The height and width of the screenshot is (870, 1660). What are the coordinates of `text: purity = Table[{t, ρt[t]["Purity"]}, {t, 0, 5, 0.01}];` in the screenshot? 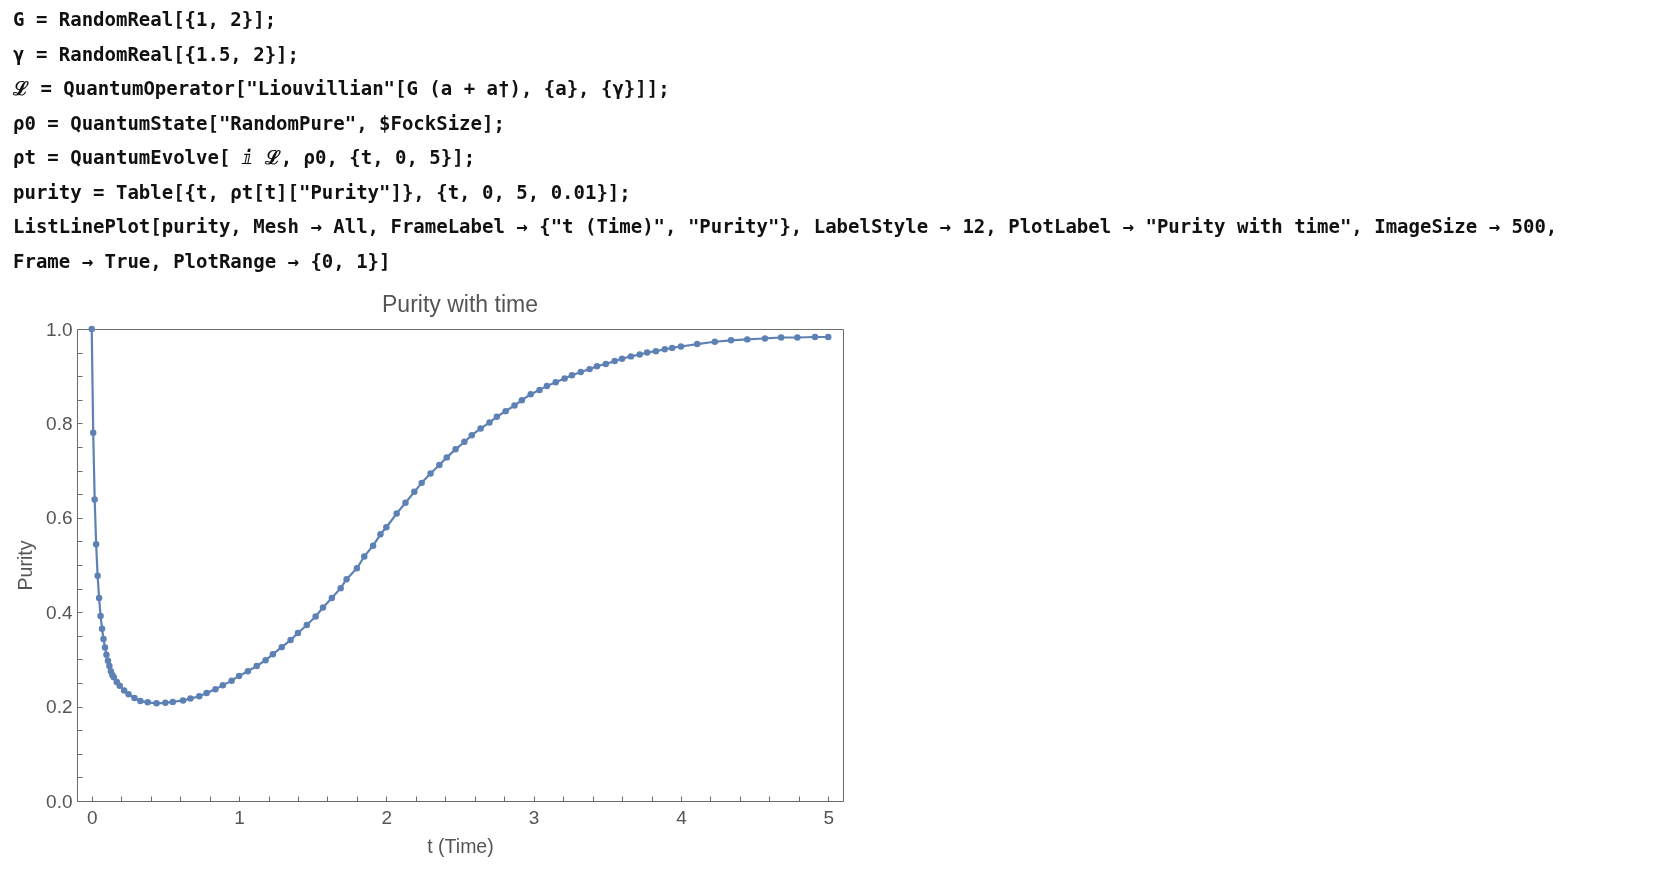 It's located at (322, 191).